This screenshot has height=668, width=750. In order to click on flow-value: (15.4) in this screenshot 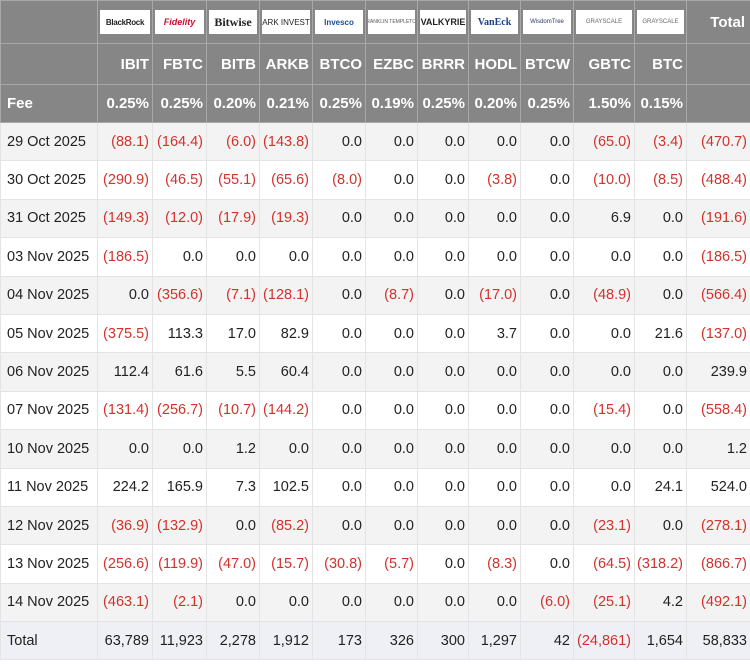, I will do `click(604, 410)`.